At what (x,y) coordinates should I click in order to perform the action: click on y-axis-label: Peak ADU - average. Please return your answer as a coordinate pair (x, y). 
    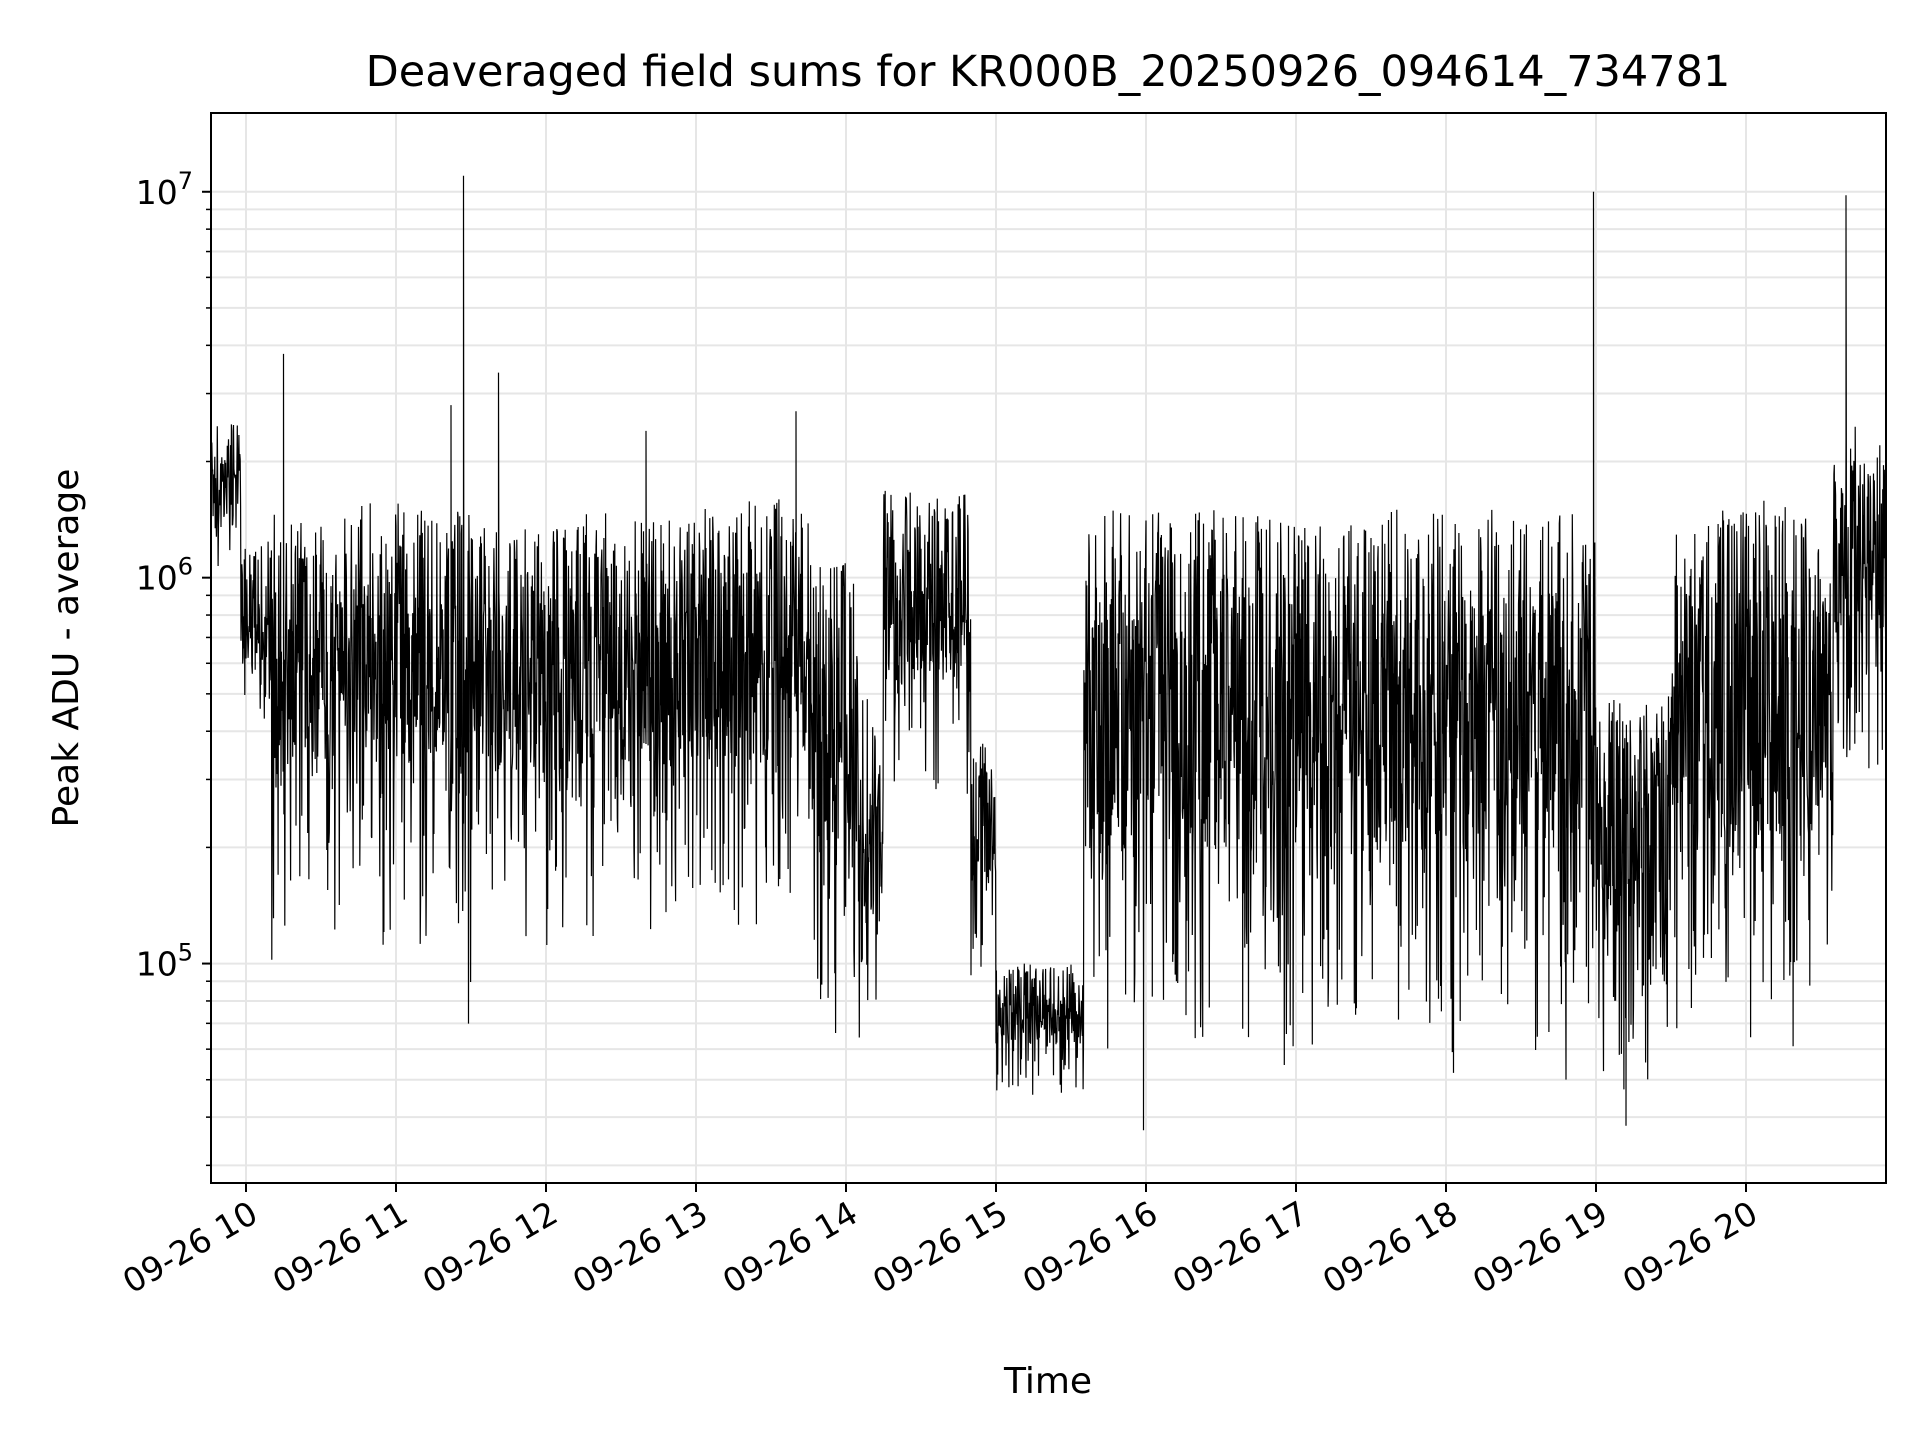
    Looking at the image, I should click on (66, 648).